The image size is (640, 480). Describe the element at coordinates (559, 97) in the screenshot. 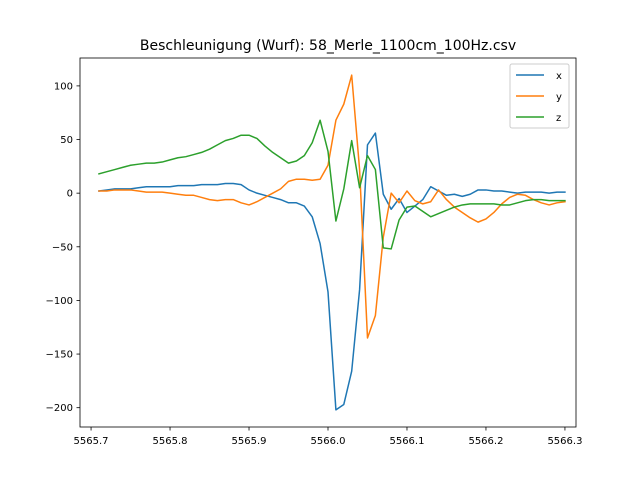

I see `legend-label-y: y` at that location.